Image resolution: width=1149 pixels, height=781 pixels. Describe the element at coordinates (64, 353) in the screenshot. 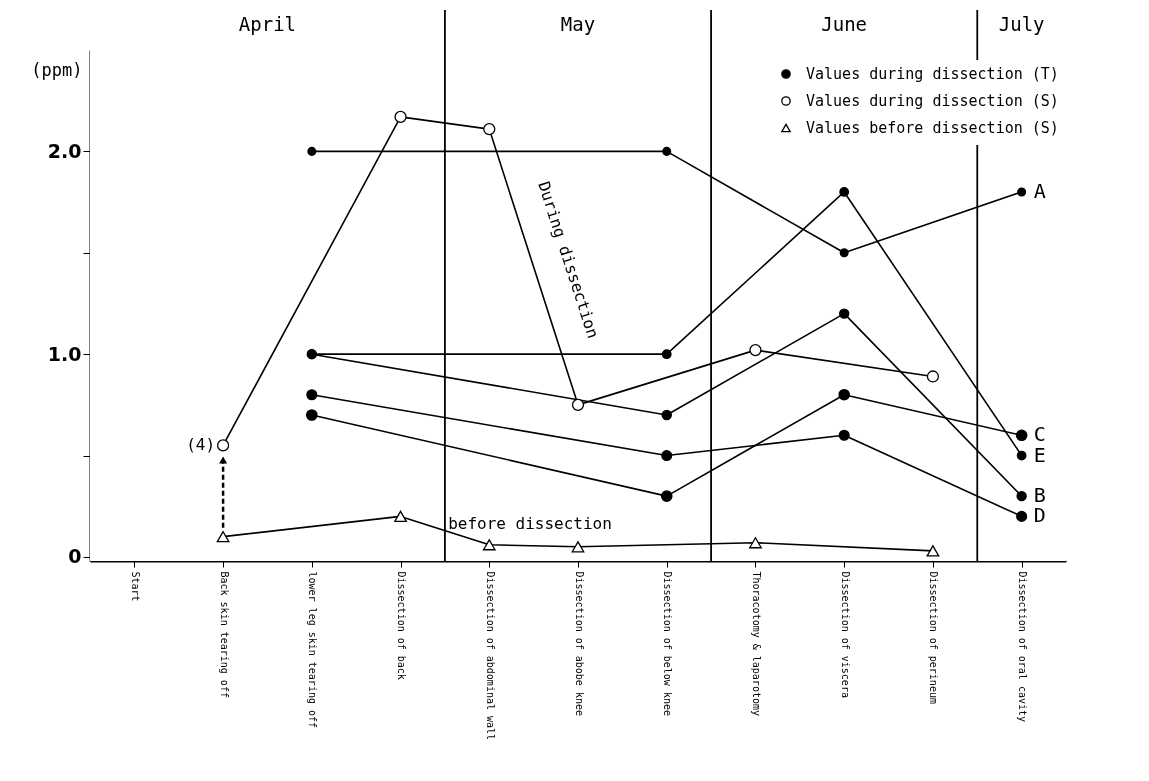

I see `y-tick-label: 1.0` at that location.